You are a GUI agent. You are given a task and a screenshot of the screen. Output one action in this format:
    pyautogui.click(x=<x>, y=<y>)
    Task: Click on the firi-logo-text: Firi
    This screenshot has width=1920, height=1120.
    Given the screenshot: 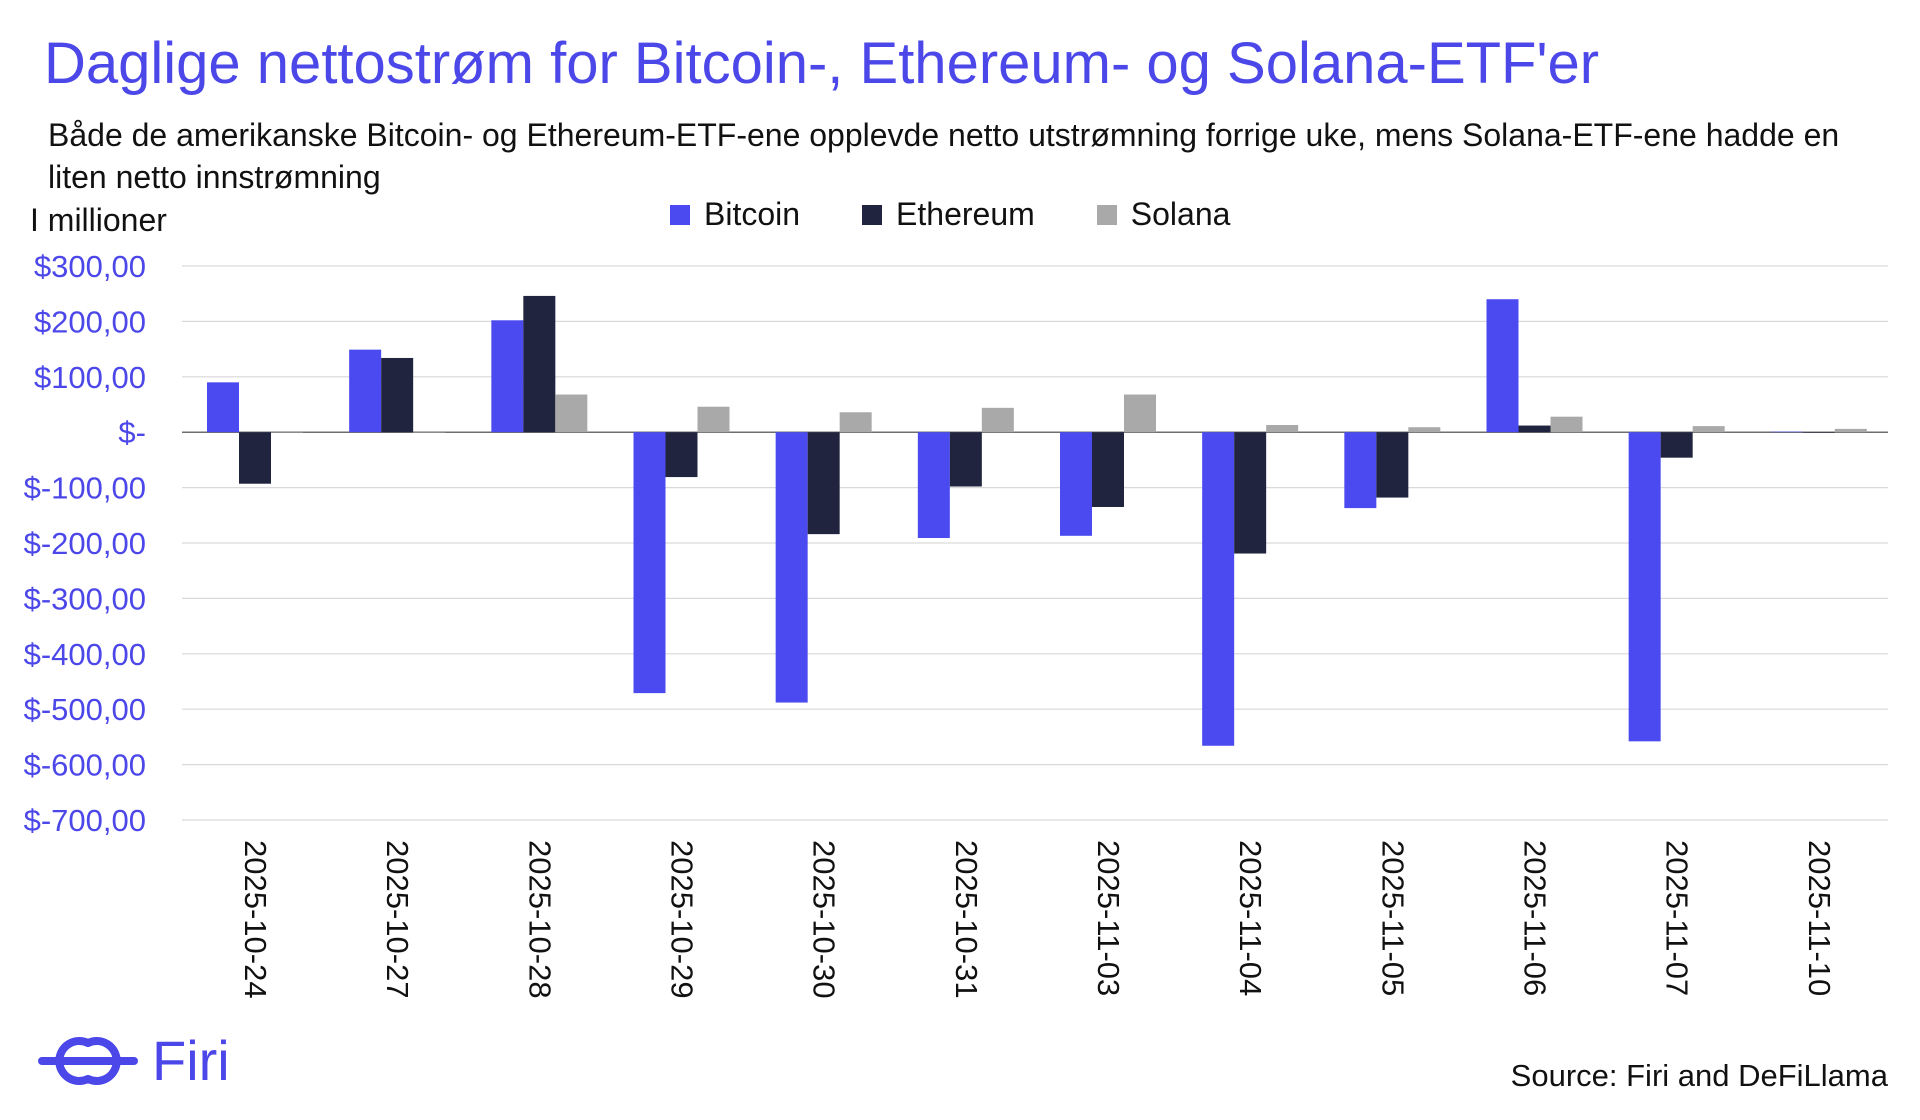 What is the action you would take?
    pyautogui.click(x=191, y=1060)
    